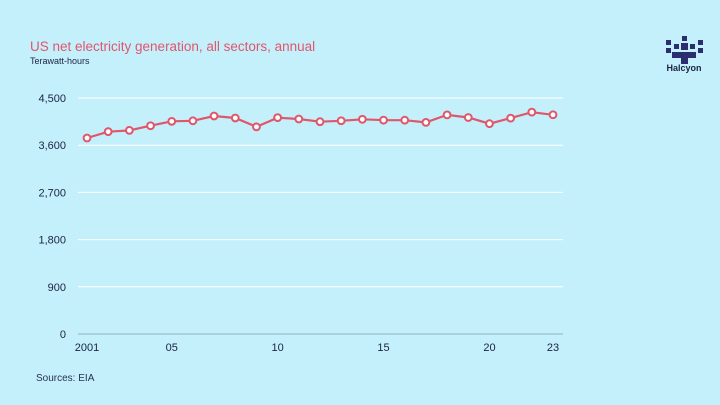  What do you see at coordinates (317, 348) in the screenshot?
I see `x-axis-ticks: 2001 05 10 15 20 23` at bounding box center [317, 348].